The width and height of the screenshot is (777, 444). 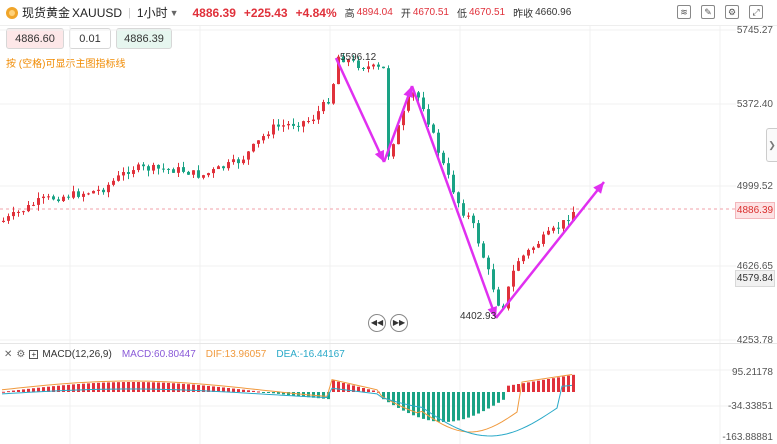 I want to click on buy-price-button: 4886.39, so click(x=144, y=38).